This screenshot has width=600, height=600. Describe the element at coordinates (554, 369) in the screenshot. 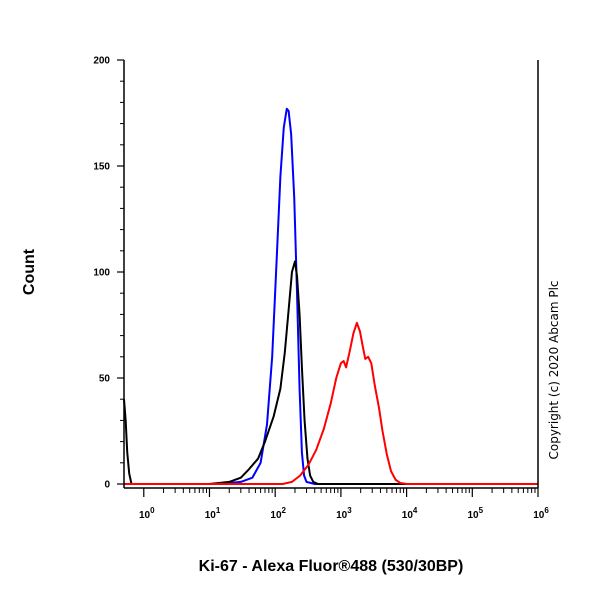

I see `copyright-notice: Copyright (c) 2020 Abcam Plc` at that location.